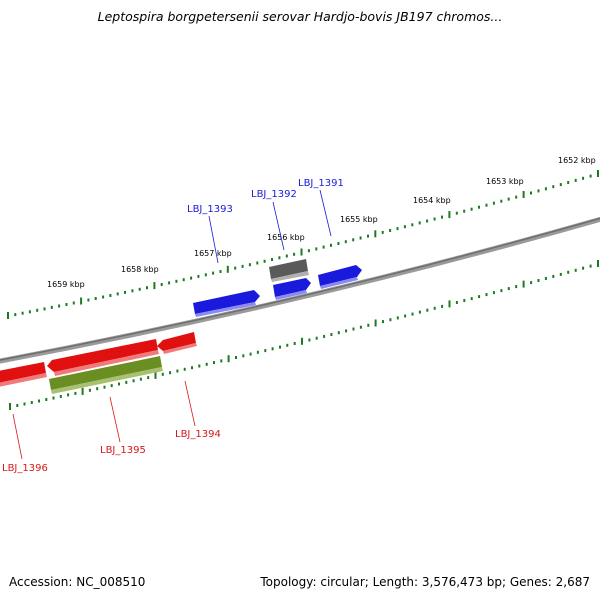  What do you see at coordinates (66, 284) in the screenshot?
I see `kbp-label-1659: 1659 kbp` at bounding box center [66, 284].